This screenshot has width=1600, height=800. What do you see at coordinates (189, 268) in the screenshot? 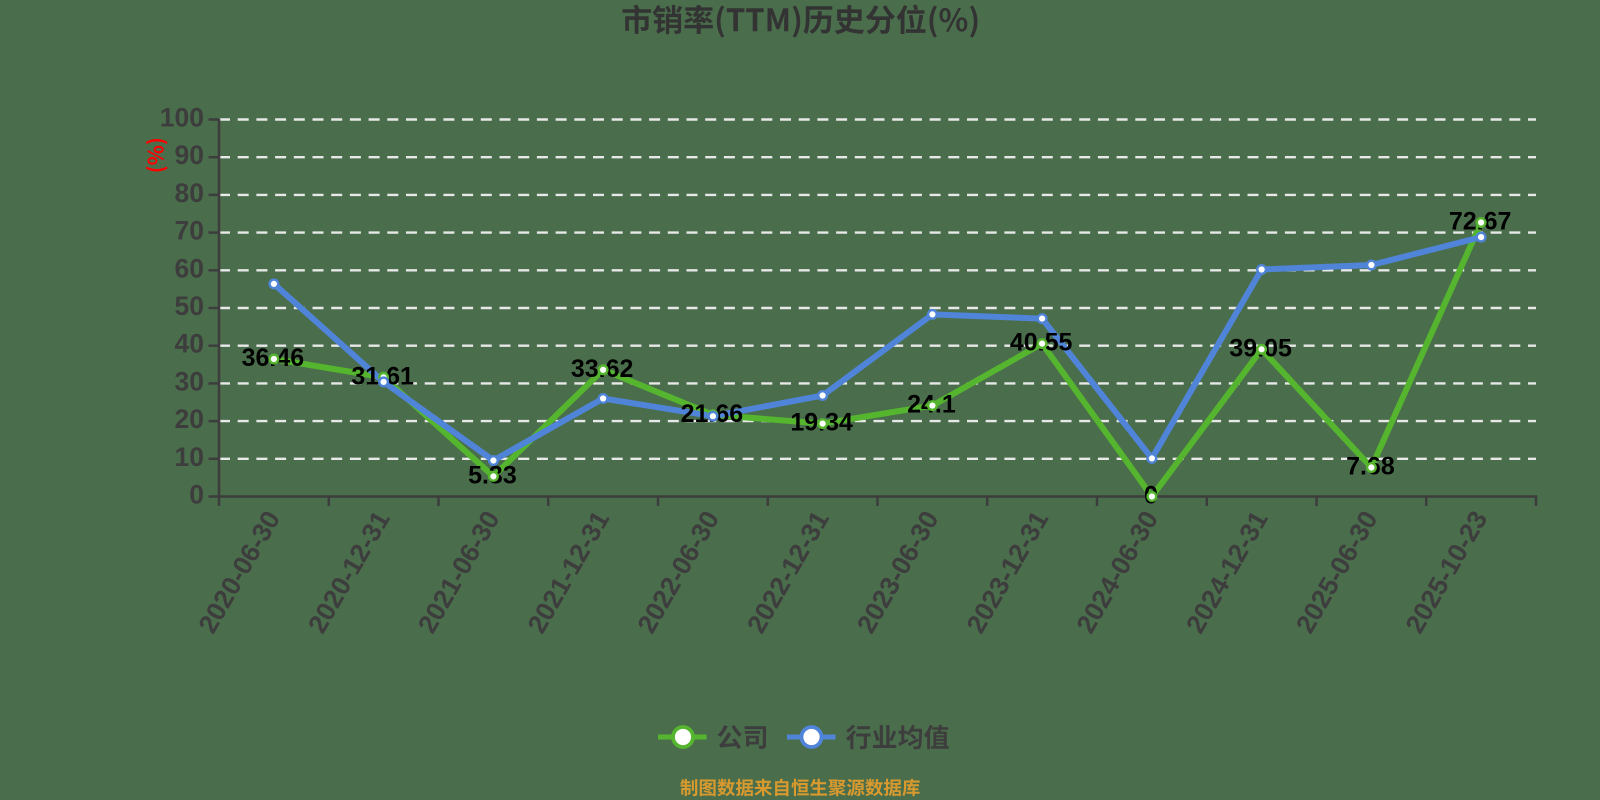
I see `svg-text: 60` at bounding box center [189, 268].